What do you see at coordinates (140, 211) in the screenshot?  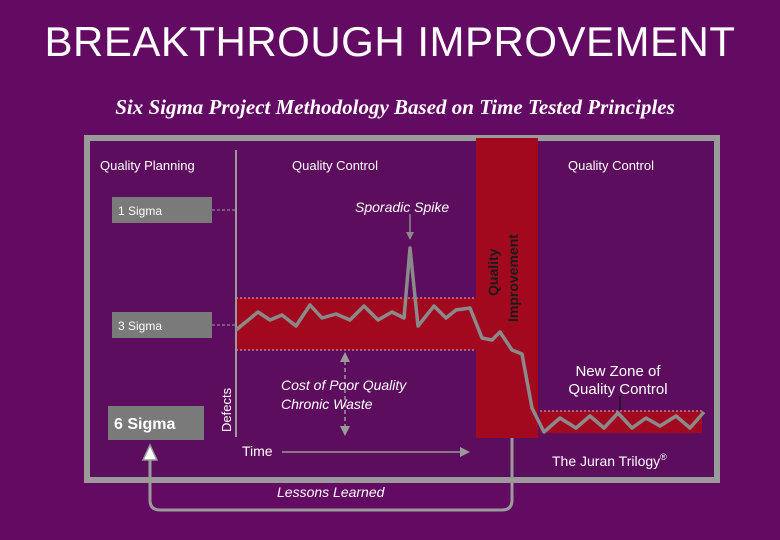 I see `one-sigma-label: 1 Sigma` at bounding box center [140, 211].